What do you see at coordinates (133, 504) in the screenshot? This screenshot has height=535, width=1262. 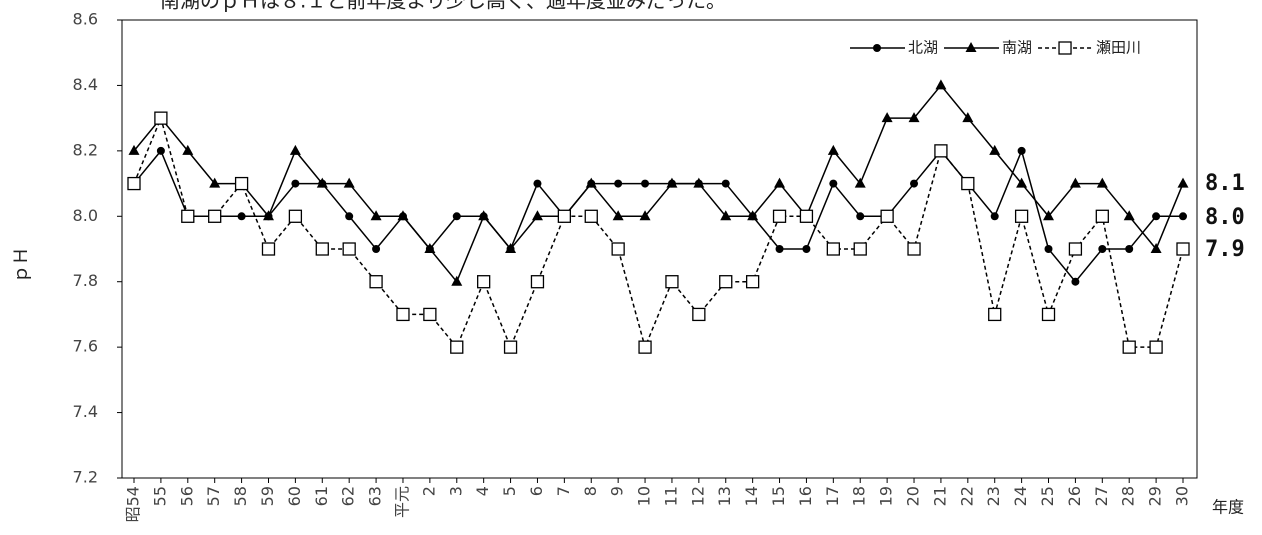 I see `x-tick-label: 昭54` at bounding box center [133, 504].